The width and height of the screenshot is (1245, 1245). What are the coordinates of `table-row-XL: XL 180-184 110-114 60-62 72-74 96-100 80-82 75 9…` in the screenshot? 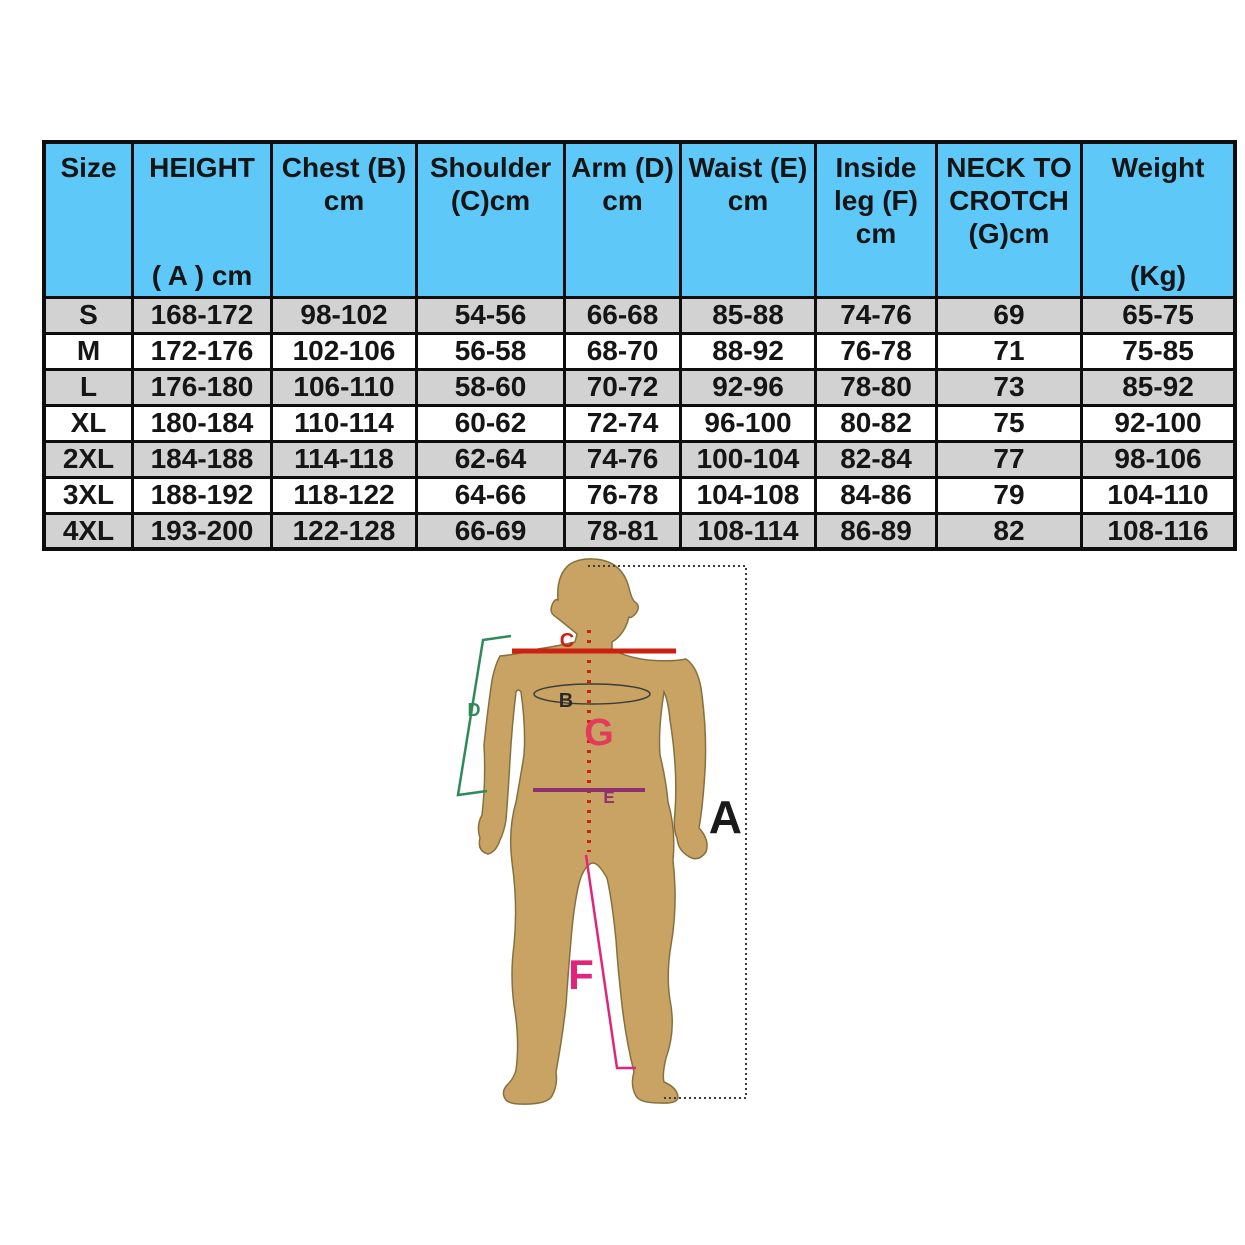 It's located at (639, 423).